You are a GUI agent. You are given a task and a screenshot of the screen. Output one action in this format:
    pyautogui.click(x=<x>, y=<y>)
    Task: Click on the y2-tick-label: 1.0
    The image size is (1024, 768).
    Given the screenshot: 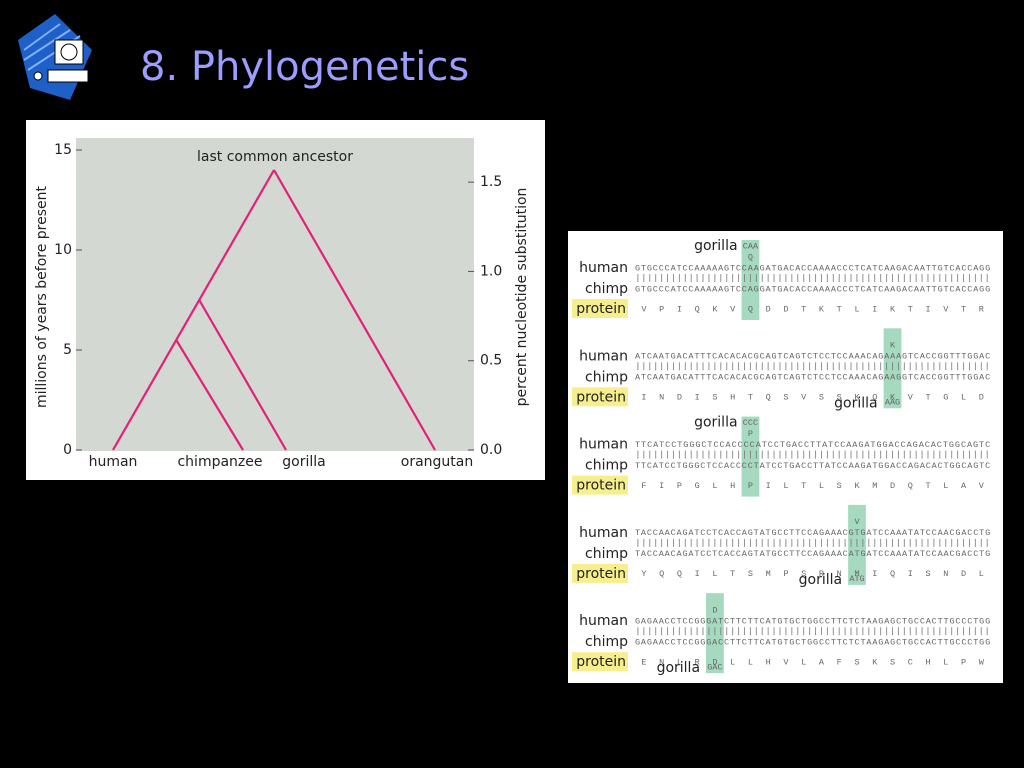 What is the action you would take?
    pyautogui.click(x=491, y=271)
    